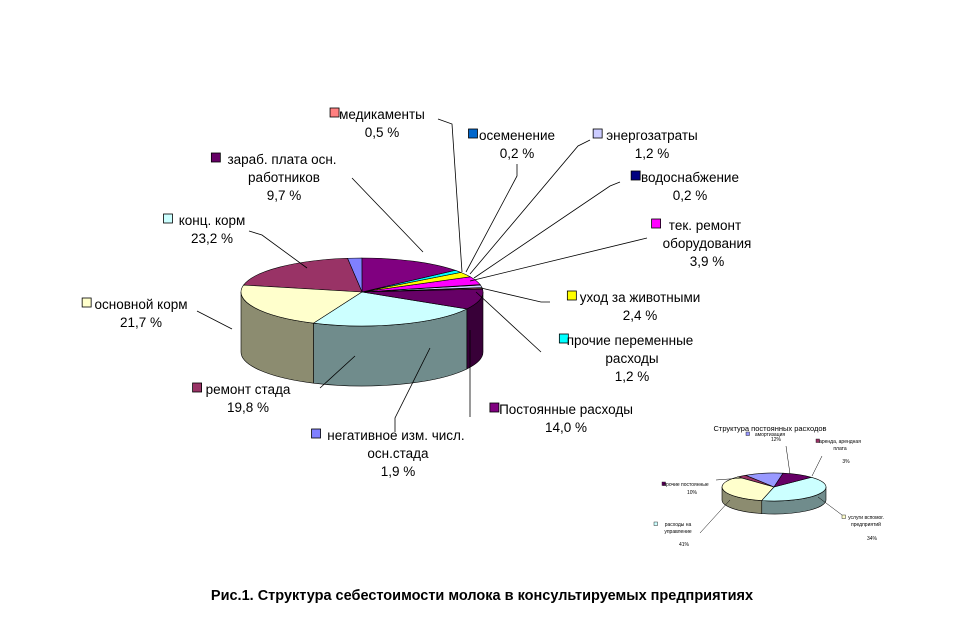 Image resolution: width=973 pixels, height=621 pixels. Describe the element at coordinates (491, 218) in the screenshot. I see `main-leader-line-осеменение` at that location.